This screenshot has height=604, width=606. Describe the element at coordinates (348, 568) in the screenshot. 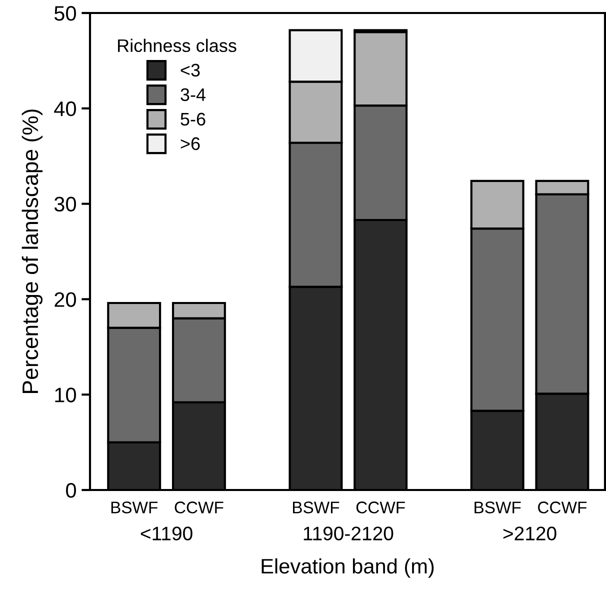

I see `x-axis-title: Elevation band (m)` at that location.